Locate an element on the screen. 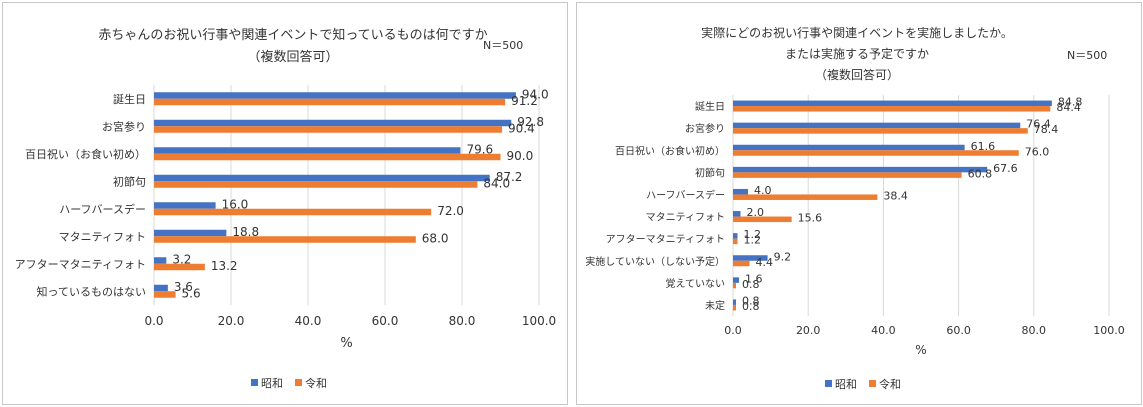  chart-title-line: 赤ちゃんのお祝い行事や関連イベントで知っているものは何ですか is located at coordinates (292, 35).